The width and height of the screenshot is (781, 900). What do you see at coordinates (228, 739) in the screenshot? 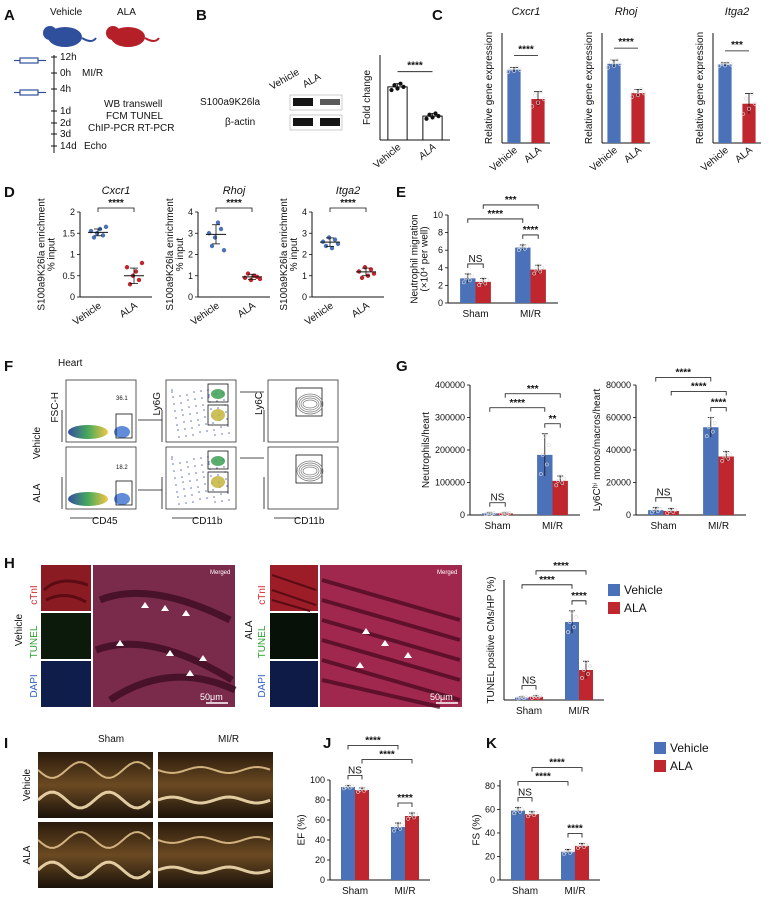
I see `echo-col-mir: MI/R` at bounding box center [228, 739].